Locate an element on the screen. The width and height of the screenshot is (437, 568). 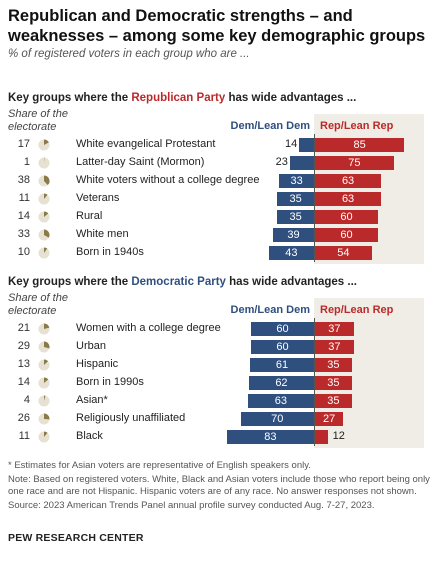
rep-bar: 54 is located at coordinates (343, 253).